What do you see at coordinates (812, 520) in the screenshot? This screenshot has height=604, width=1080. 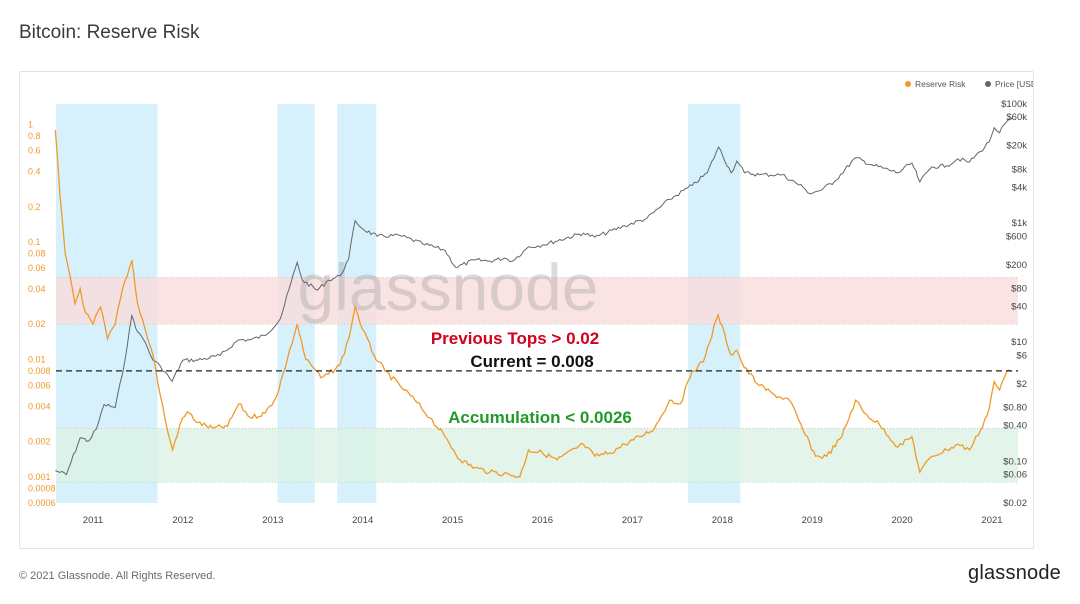 I see `x-axis-tick-label: 2019` at bounding box center [812, 520].